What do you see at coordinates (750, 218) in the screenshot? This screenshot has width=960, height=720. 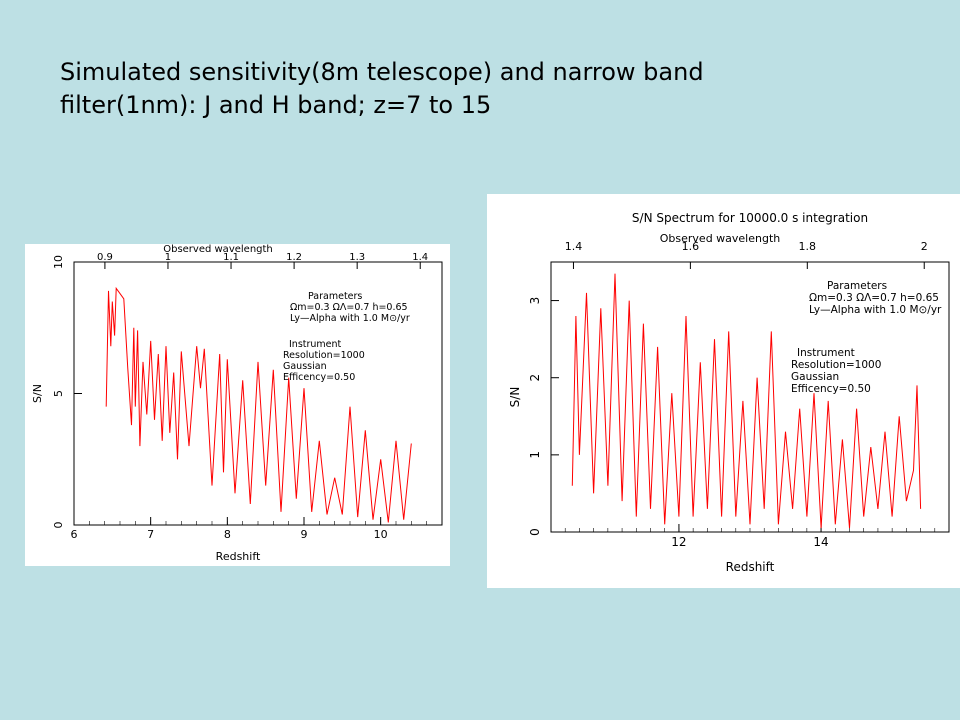 I see `right-chart-title: S/N Spectrum for 10000.0 s integration` at bounding box center [750, 218].